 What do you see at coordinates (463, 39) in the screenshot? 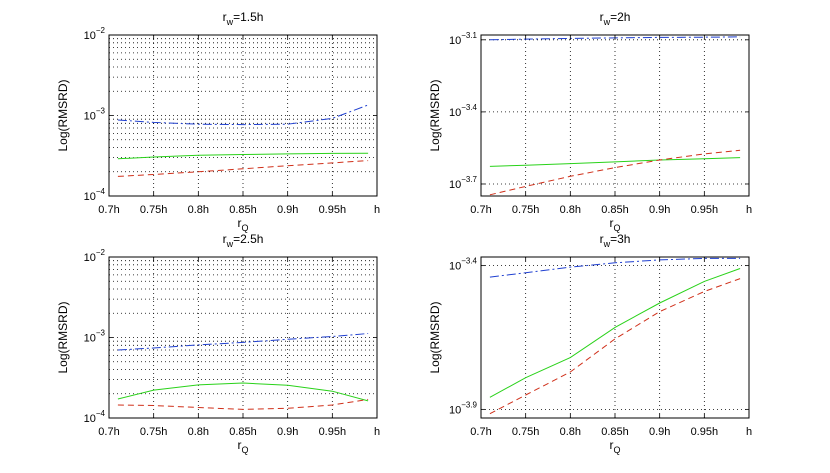
I see `y-tick-label: 10−3.1` at bounding box center [463, 39].